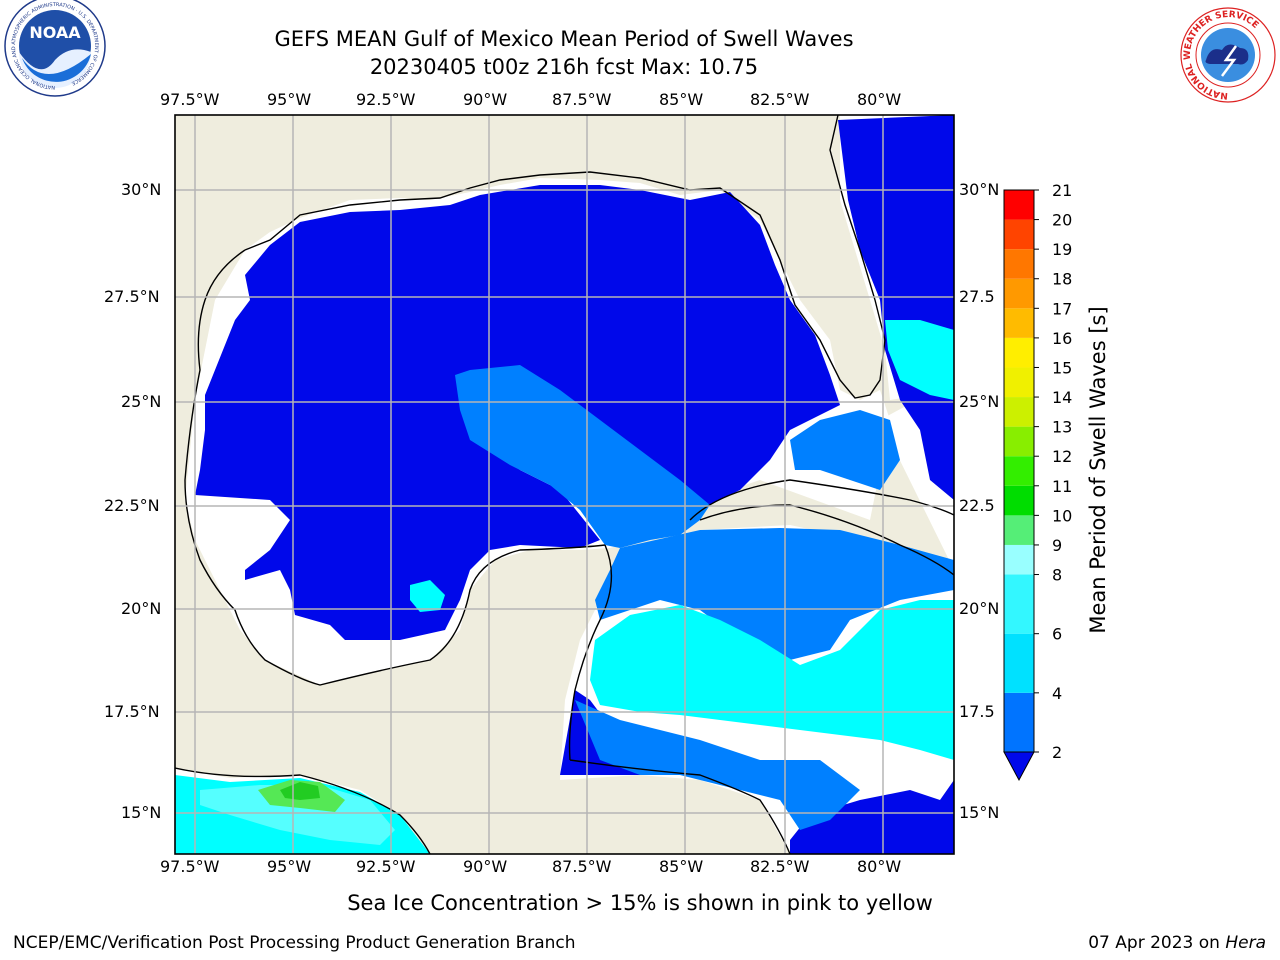 The width and height of the screenshot is (1280, 960). What do you see at coordinates (141, 401) in the screenshot?
I see `lat-label-left: 25°N` at bounding box center [141, 401].